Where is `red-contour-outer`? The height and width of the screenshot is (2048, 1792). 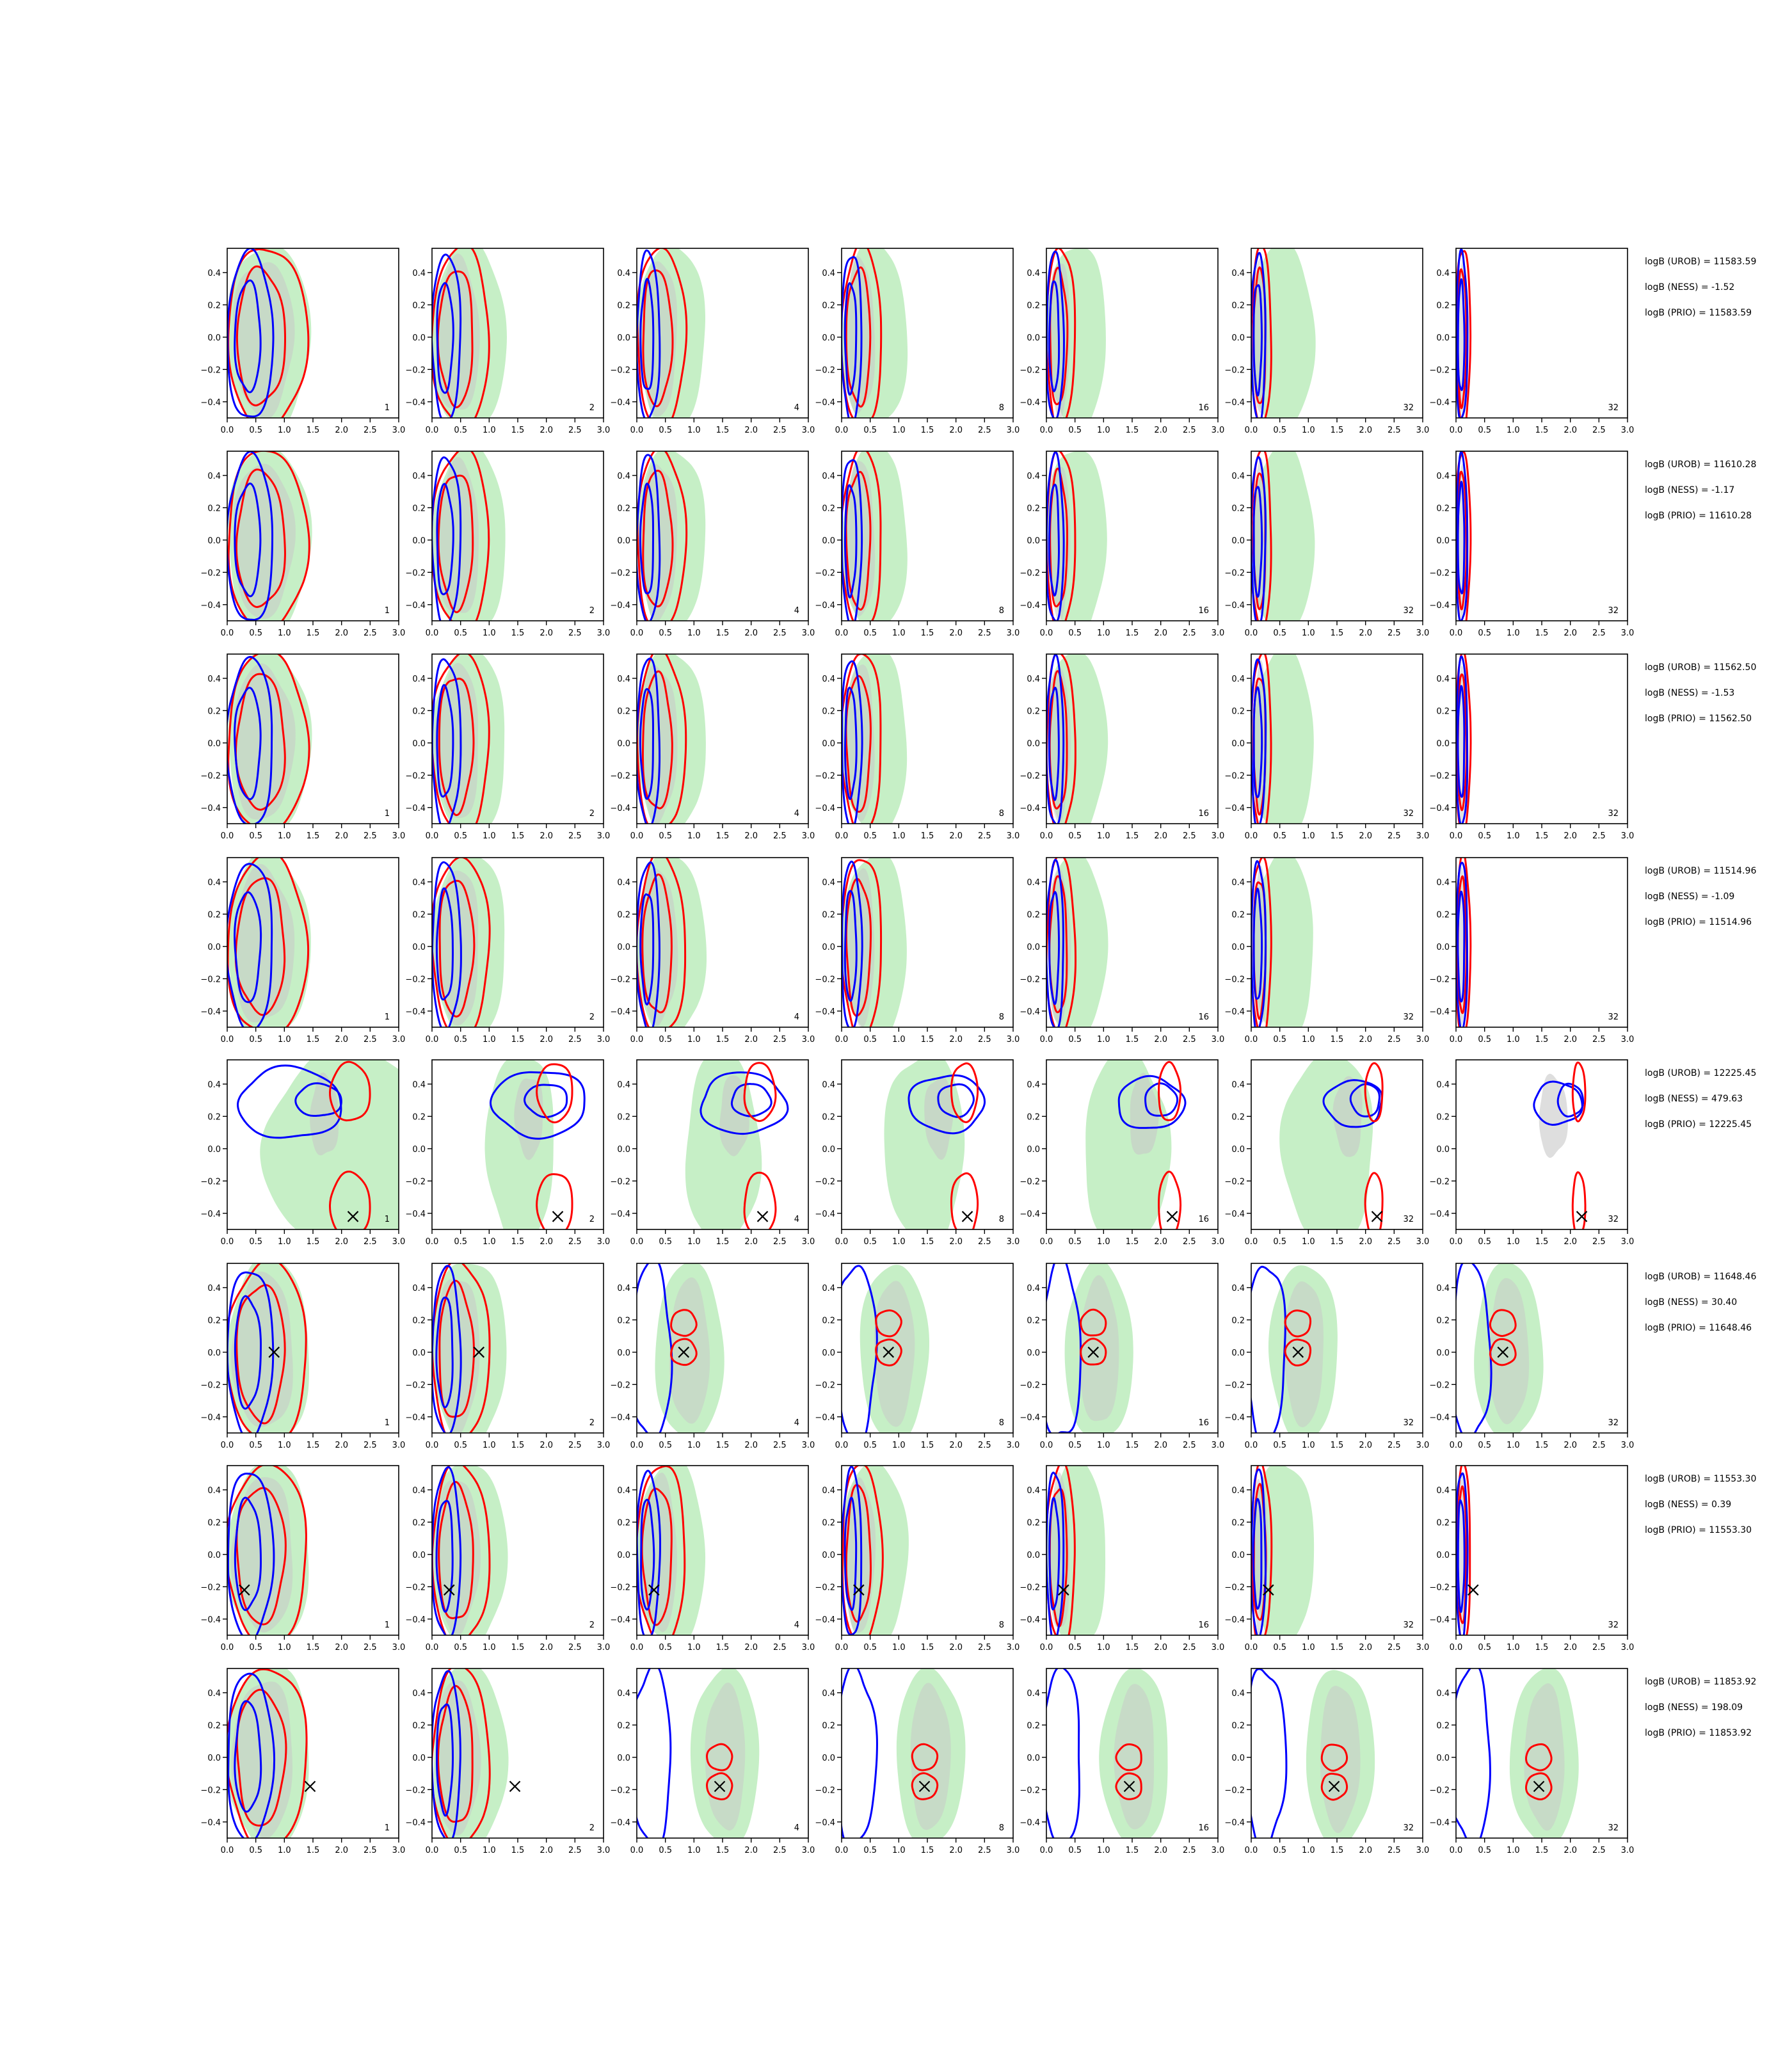 red-contour-outer is located at coordinates (461, 739).